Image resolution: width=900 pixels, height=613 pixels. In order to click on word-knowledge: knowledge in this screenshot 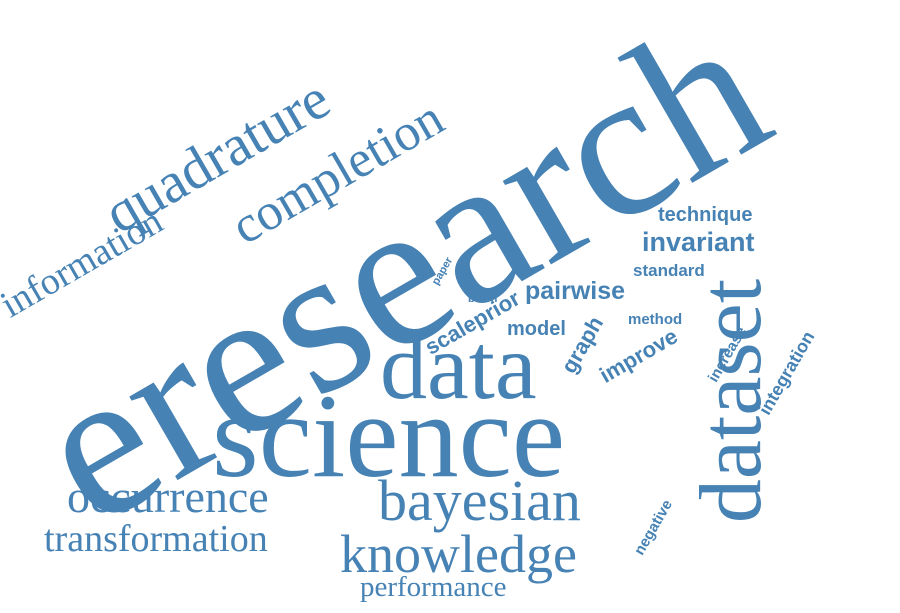, I will do `click(458, 554)`.